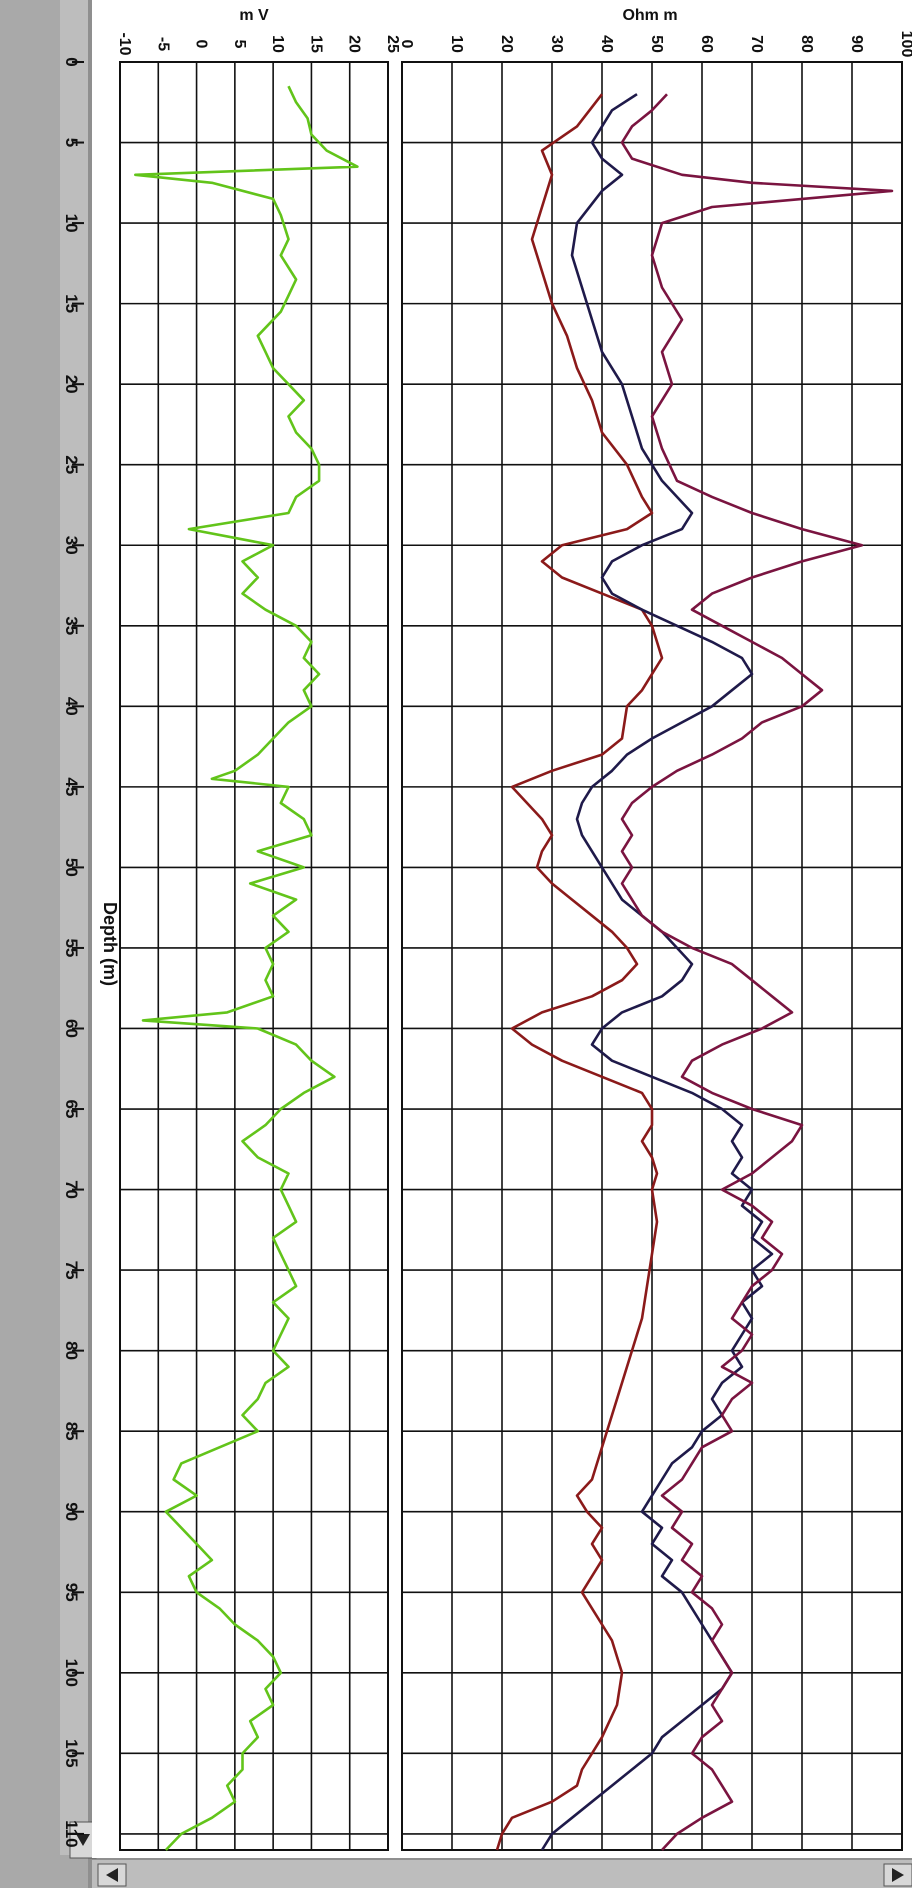 The width and height of the screenshot is (912, 1888). What do you see at coordinates (71, 1431) in the screenshot?
I see `depth-tick-label: 85` at bounding box center [71, 1431].